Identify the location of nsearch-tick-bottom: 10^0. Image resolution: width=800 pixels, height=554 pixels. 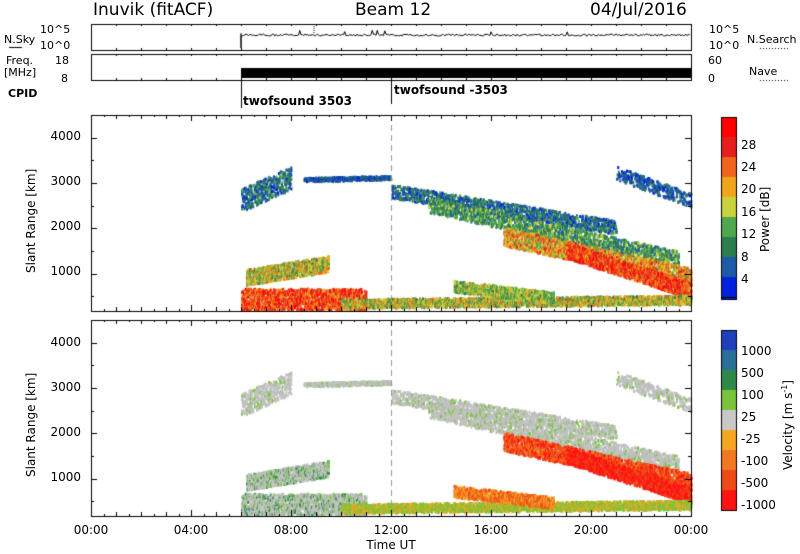
(724, 45).